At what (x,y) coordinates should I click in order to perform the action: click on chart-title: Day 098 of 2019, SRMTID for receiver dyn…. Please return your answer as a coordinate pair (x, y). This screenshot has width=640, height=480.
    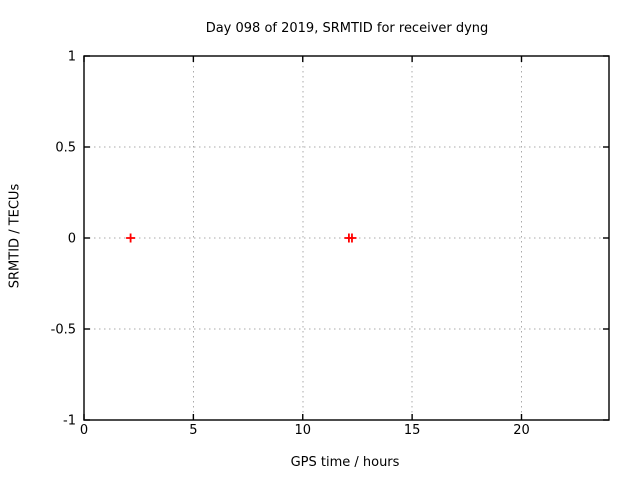
    Looking at the image, I should click on (347, 28).